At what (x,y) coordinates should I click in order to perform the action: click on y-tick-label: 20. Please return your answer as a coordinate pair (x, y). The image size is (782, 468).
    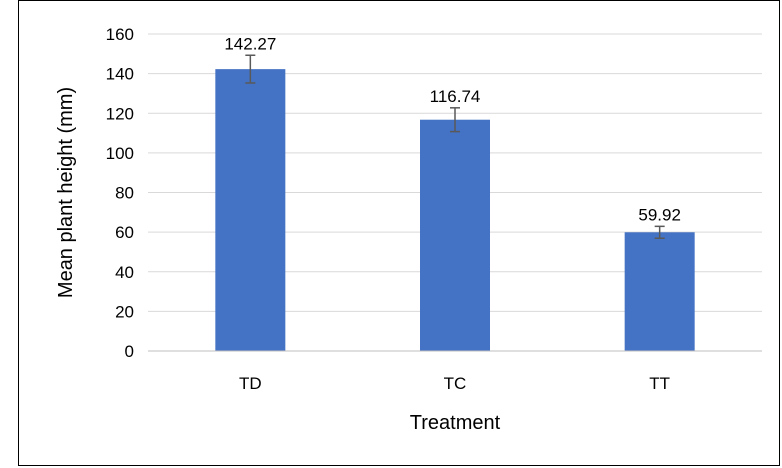
    Looking at the image, I should click on (124, 311).